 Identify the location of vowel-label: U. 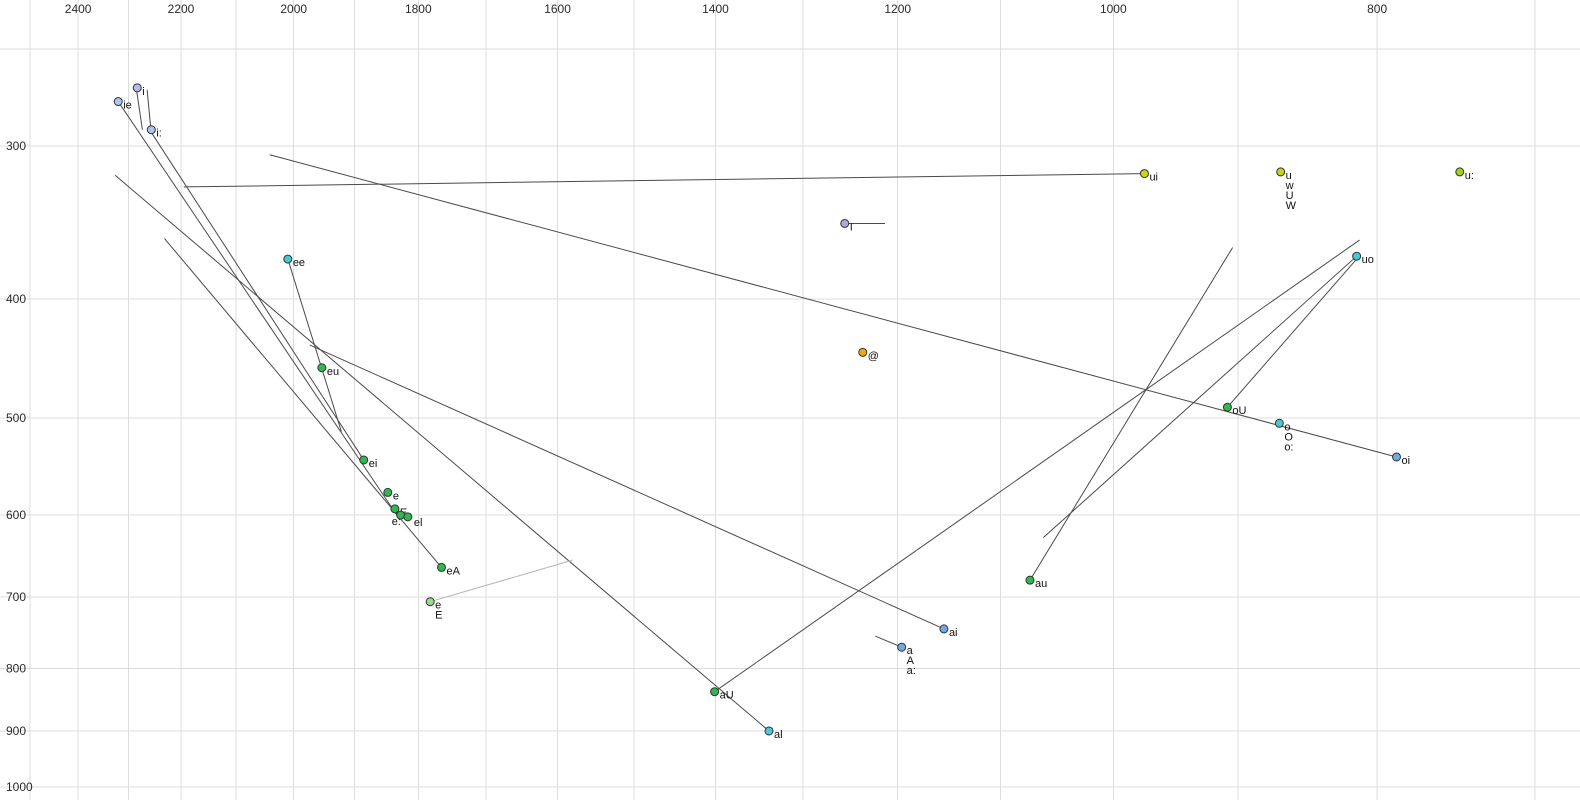
(1290, 196).